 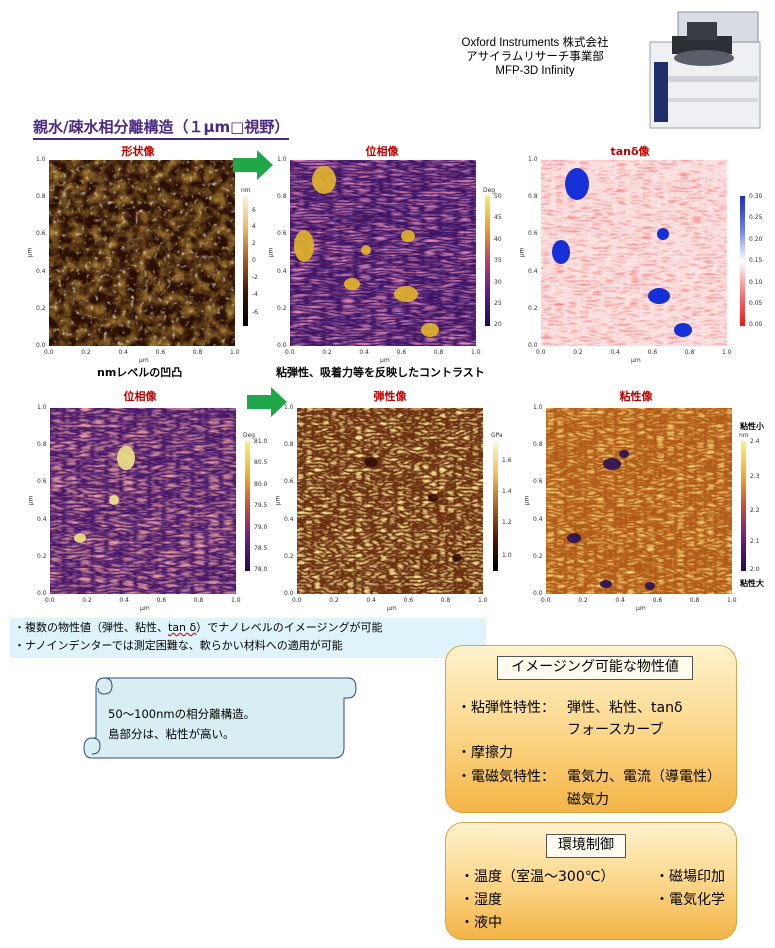 I want to click on afm-instrument-image, so click(x=705, y=70).